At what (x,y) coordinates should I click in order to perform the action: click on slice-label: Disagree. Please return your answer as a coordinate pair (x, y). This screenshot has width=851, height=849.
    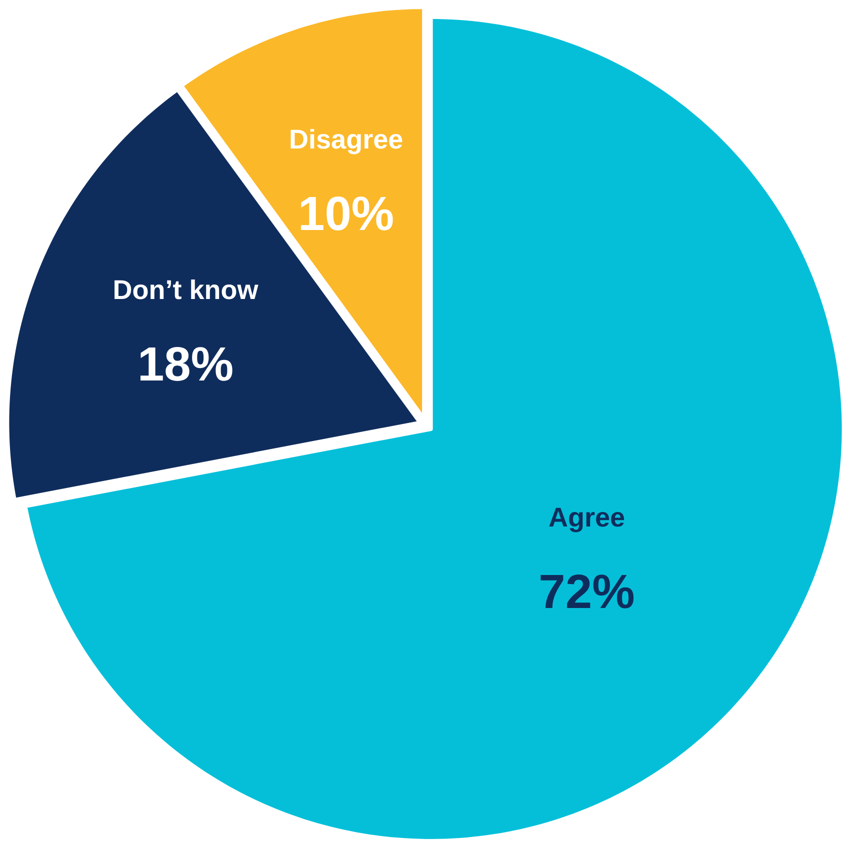
    Looking at the image, I should click on (346, 139).